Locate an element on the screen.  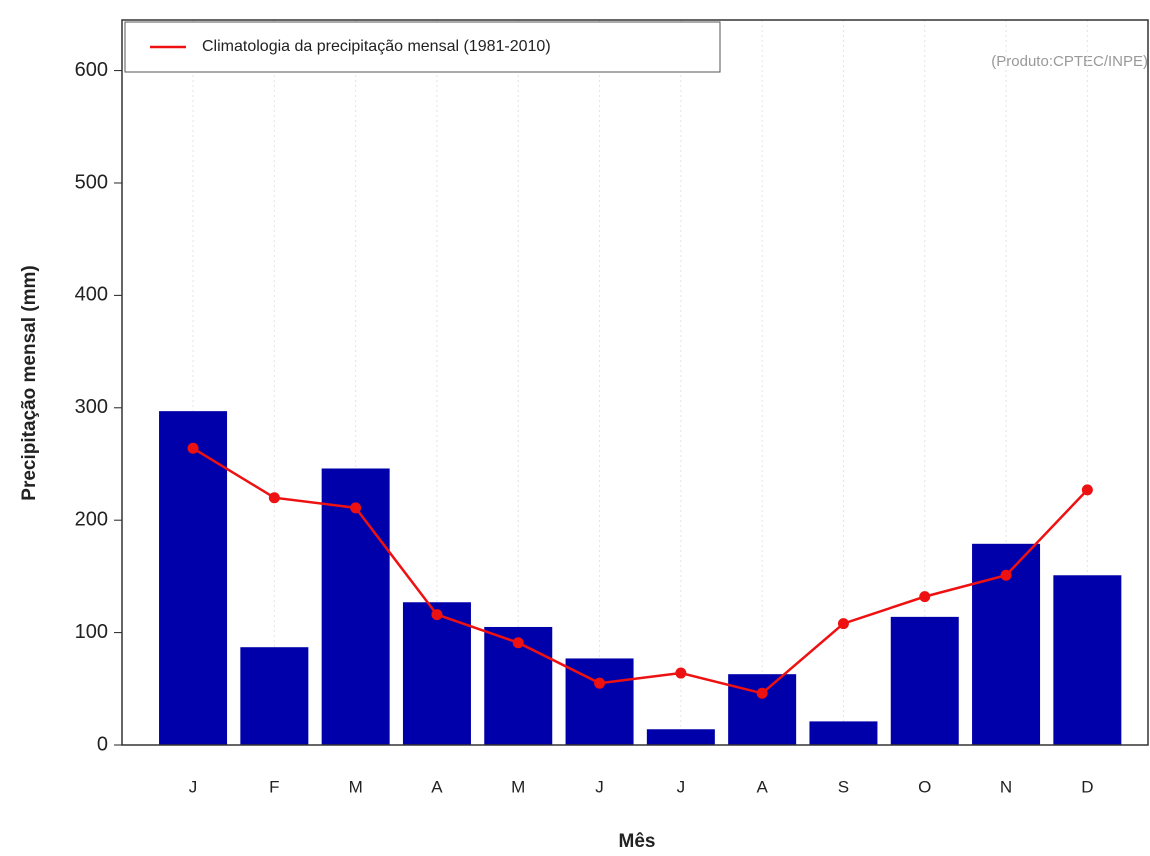
x-axis-label: Mês is located at coordinates (637, 841).